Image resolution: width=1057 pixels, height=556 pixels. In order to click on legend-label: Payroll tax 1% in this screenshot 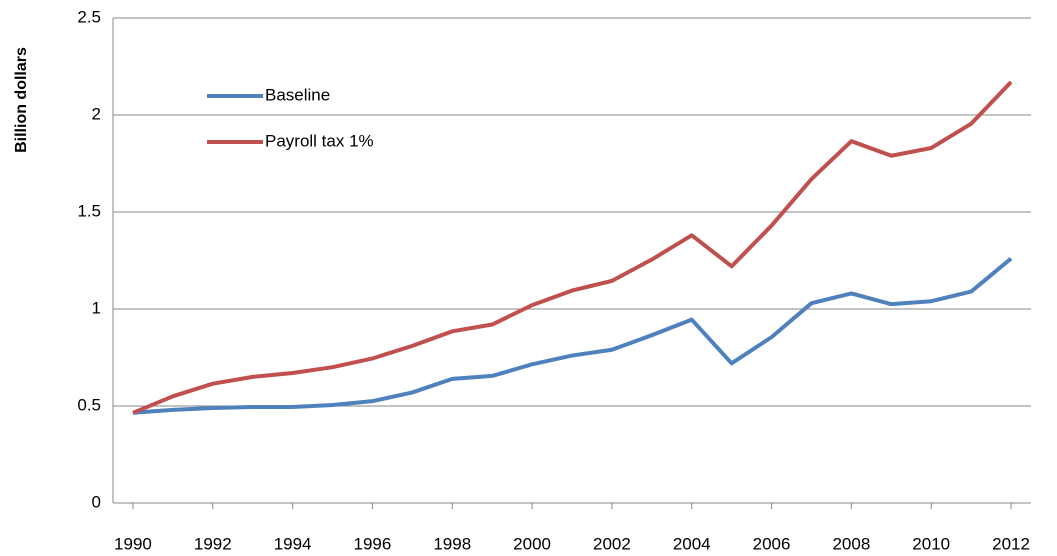, I will do `click(319, 140)`.